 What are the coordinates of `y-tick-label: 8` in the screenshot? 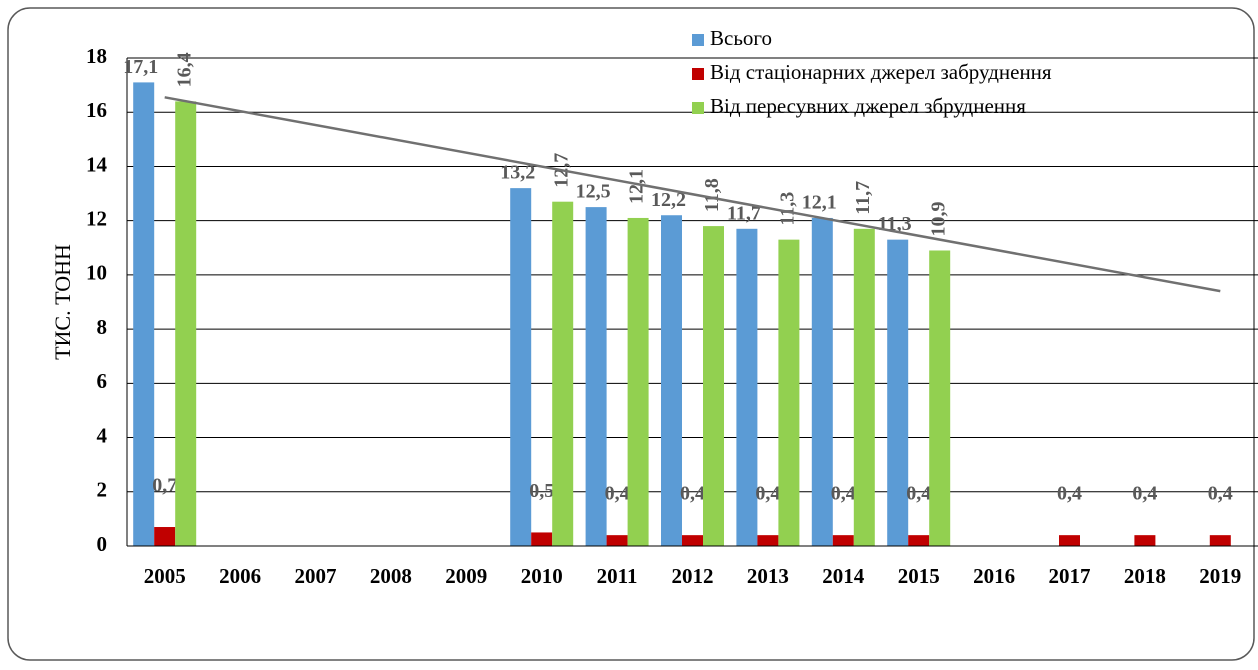 It's located at (102, 327).